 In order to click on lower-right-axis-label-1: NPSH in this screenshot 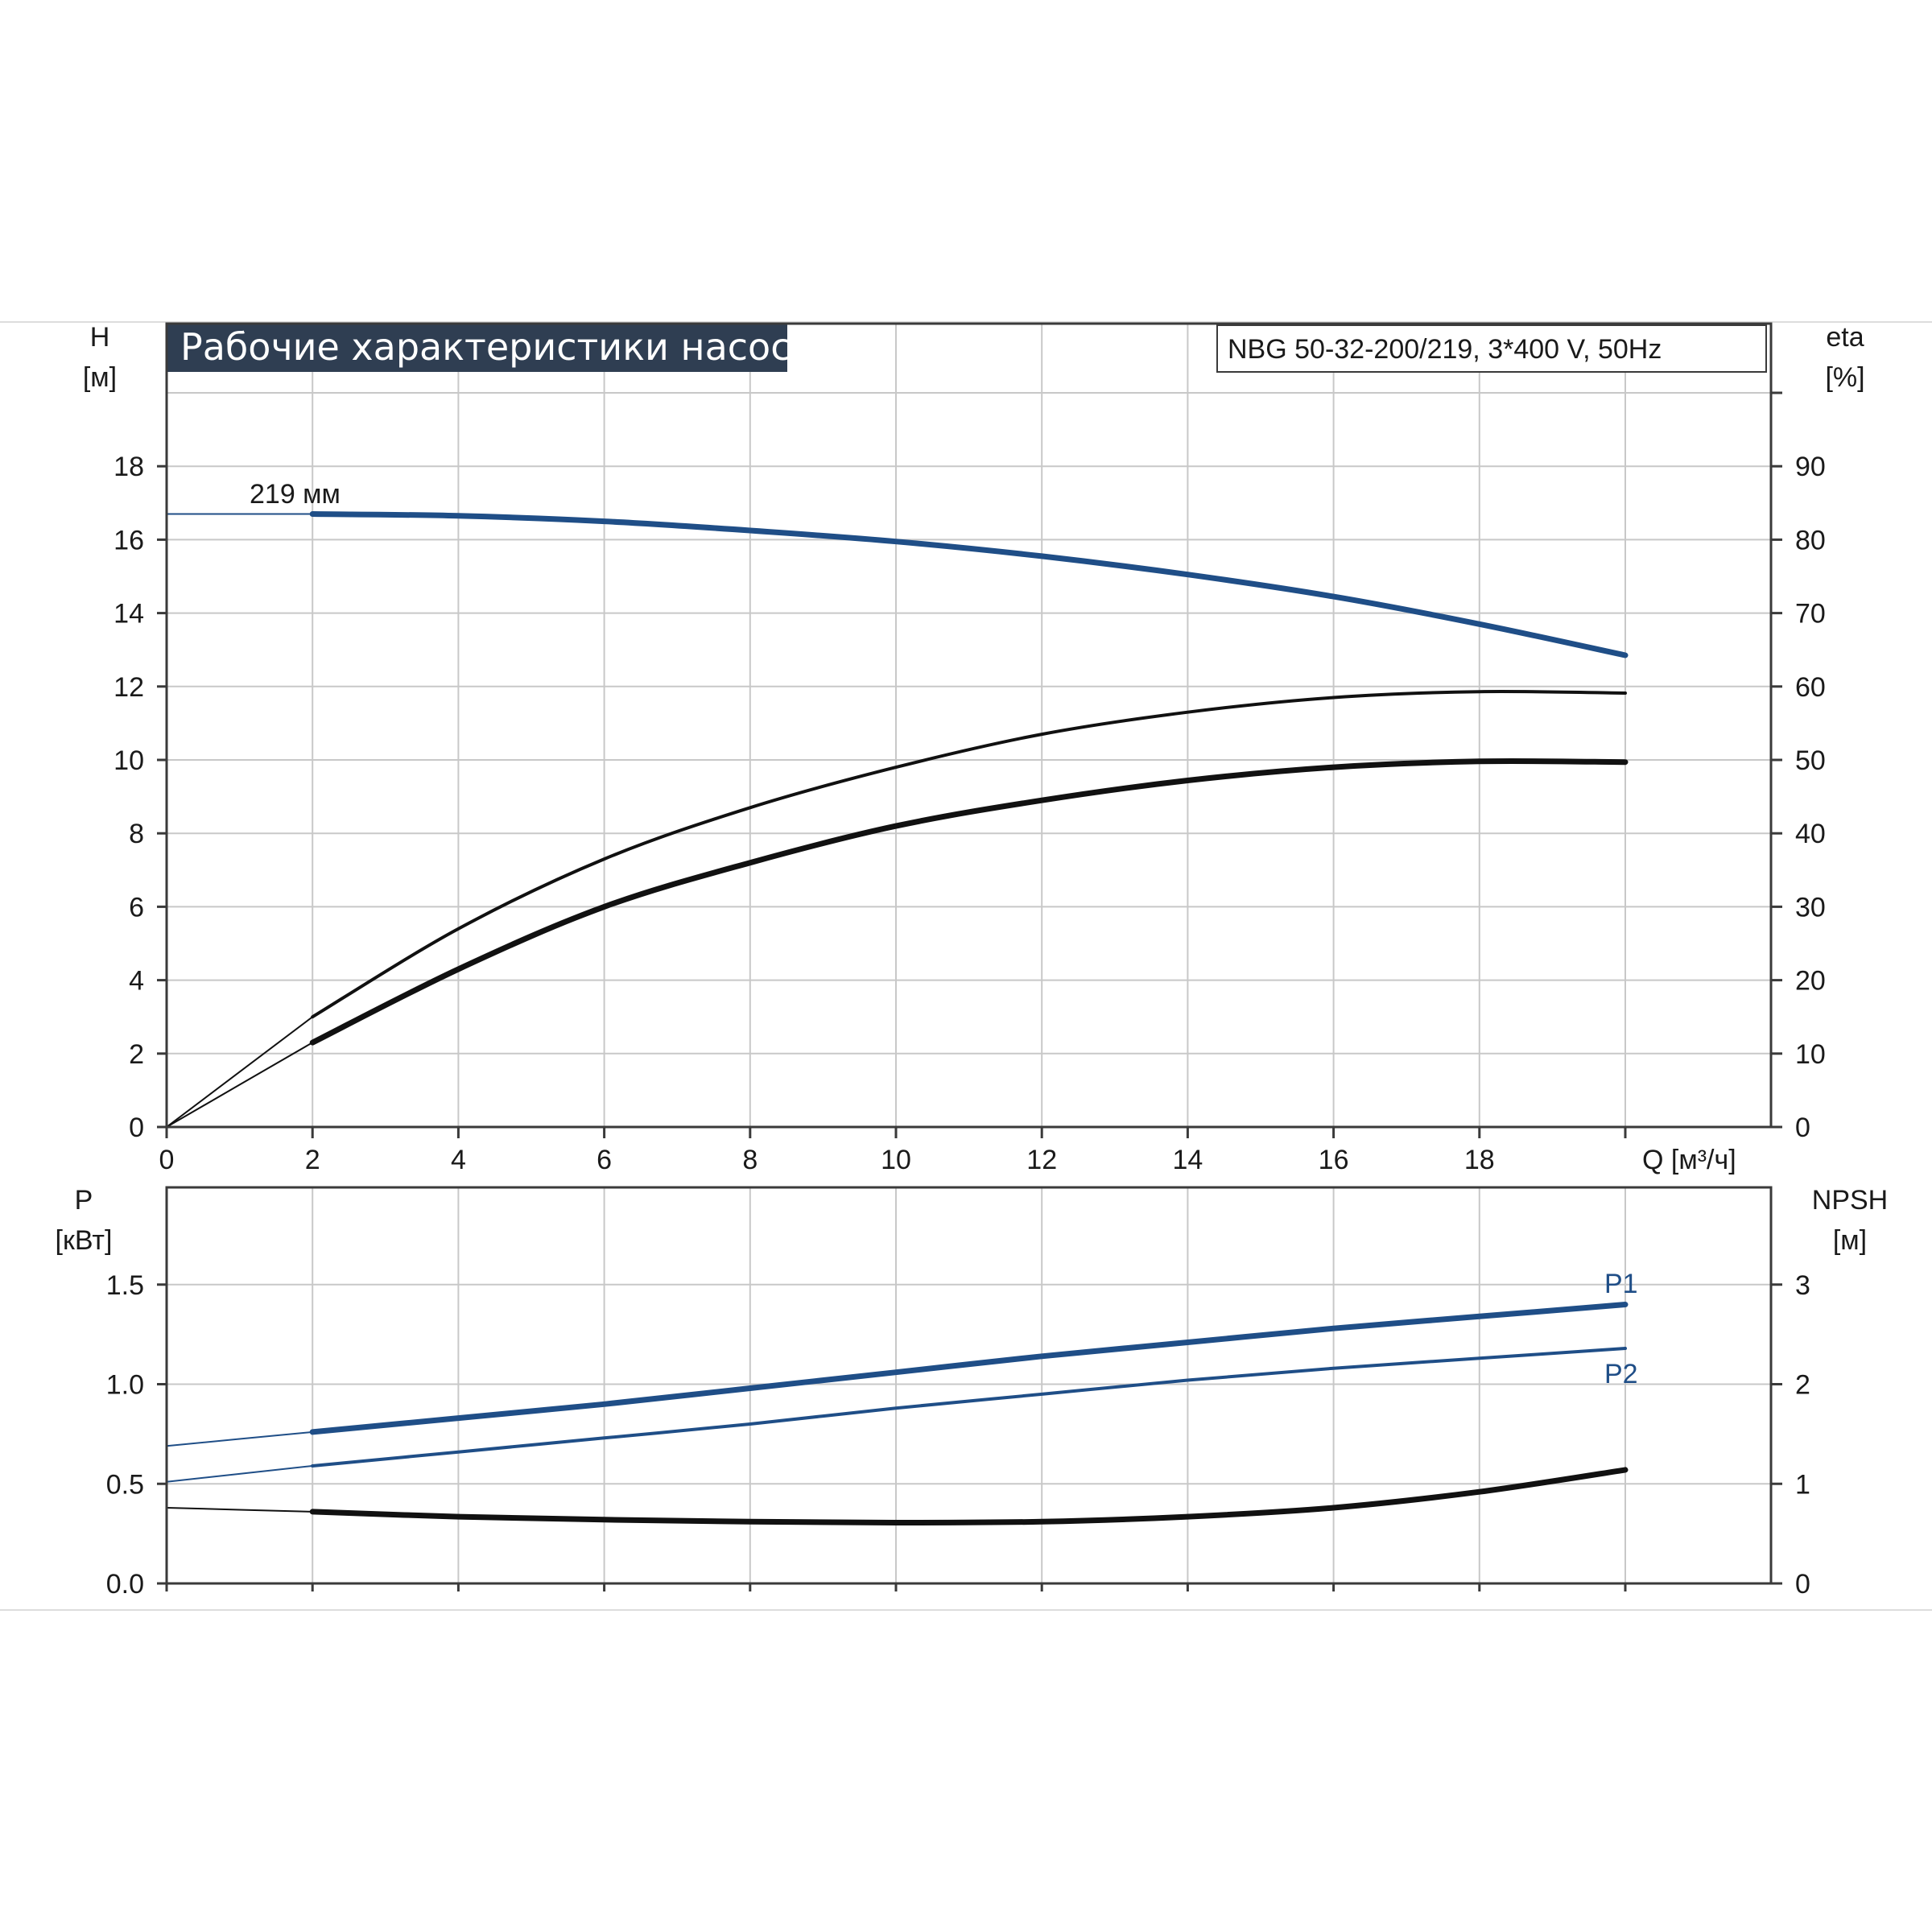, I will do `click(1850, 1200)`.